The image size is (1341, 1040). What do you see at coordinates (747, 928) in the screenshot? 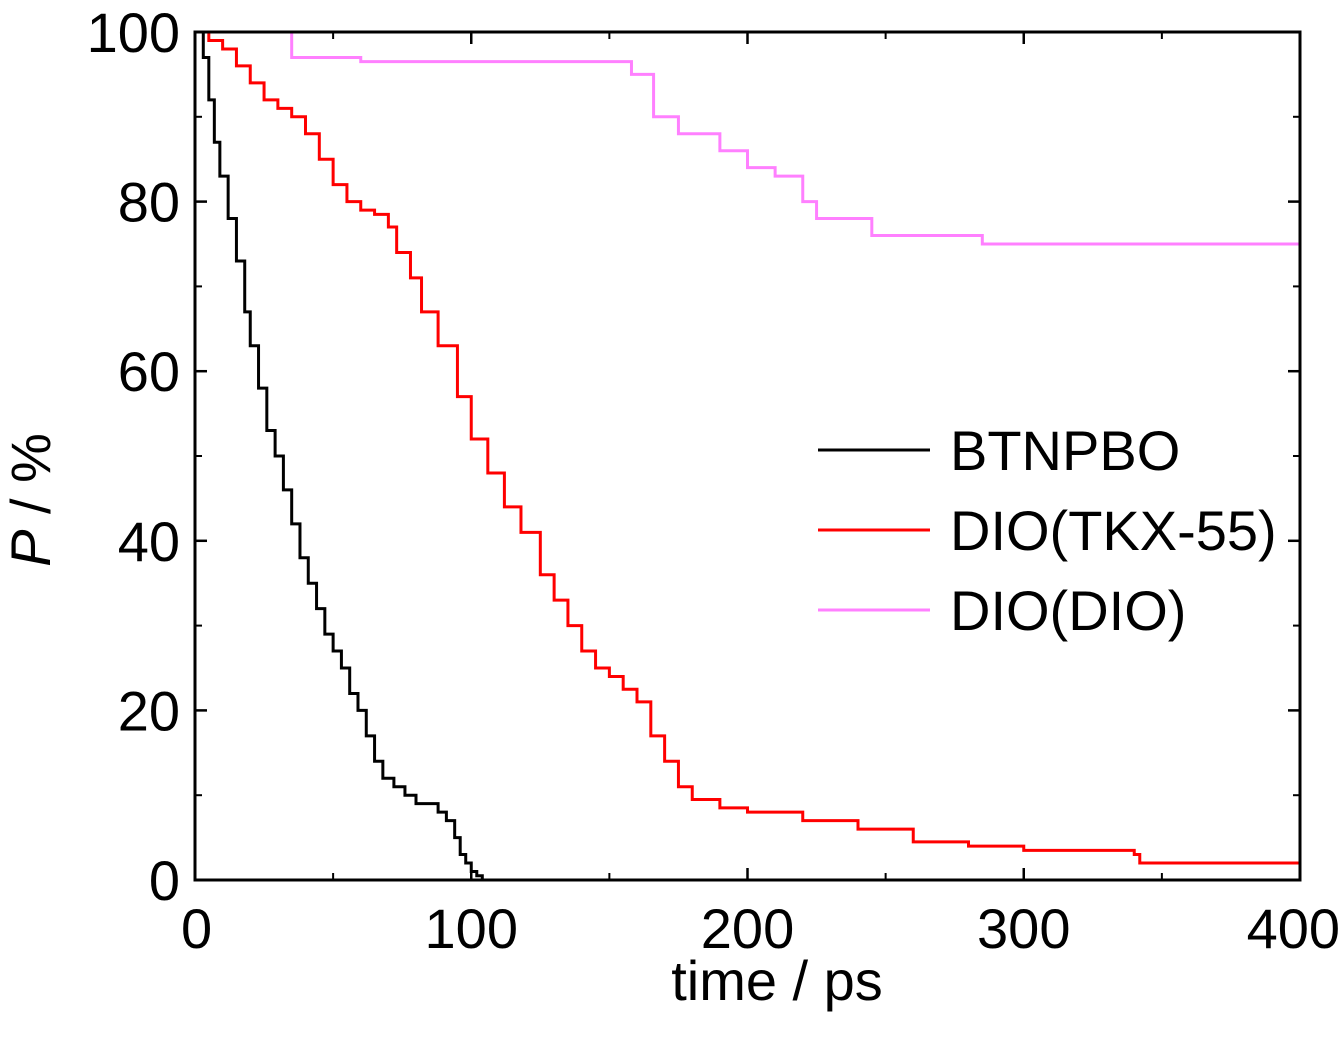
I see `x-tick-label: 200` at bounding box center [747, 928].